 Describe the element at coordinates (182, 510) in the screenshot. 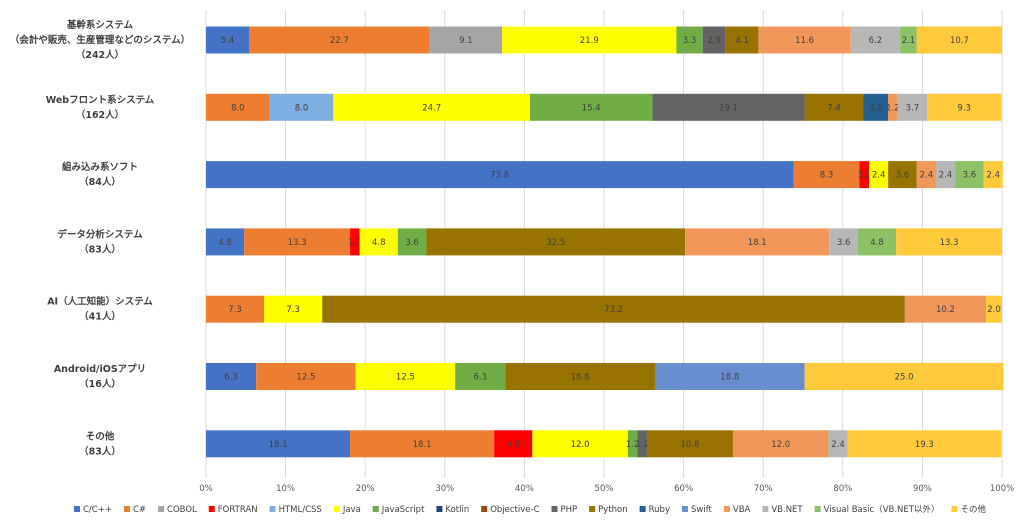

I see `legend-label: COBOL` at that location.